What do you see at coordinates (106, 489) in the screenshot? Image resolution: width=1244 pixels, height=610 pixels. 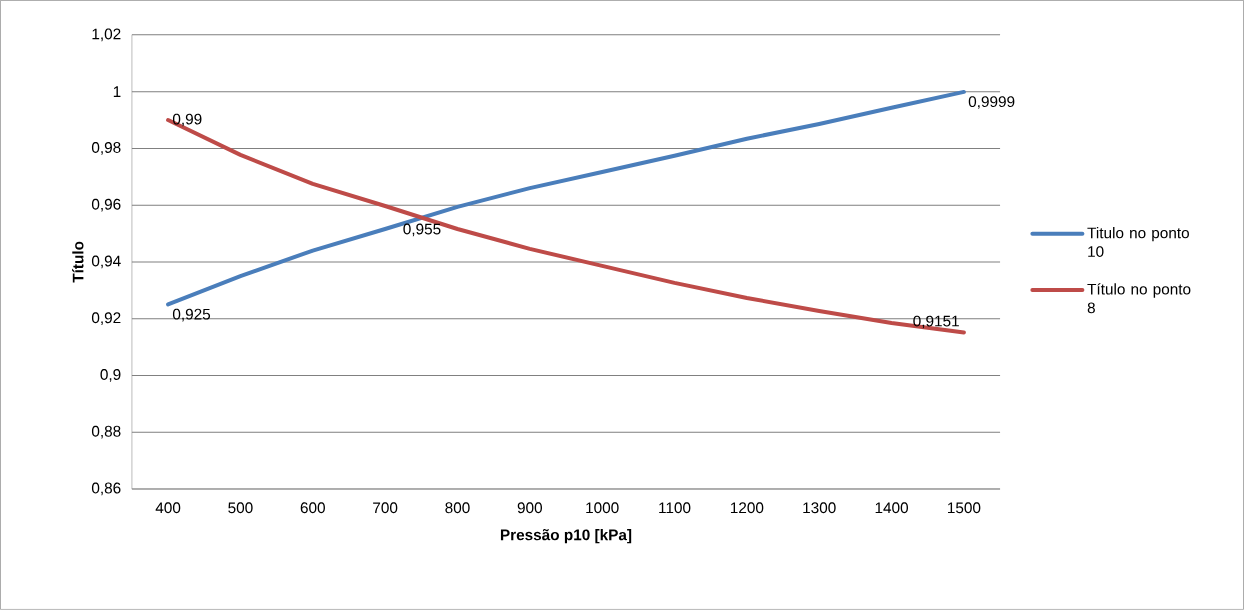 I see `y-tick-label: 0,86` at bounding box center [106, 489].